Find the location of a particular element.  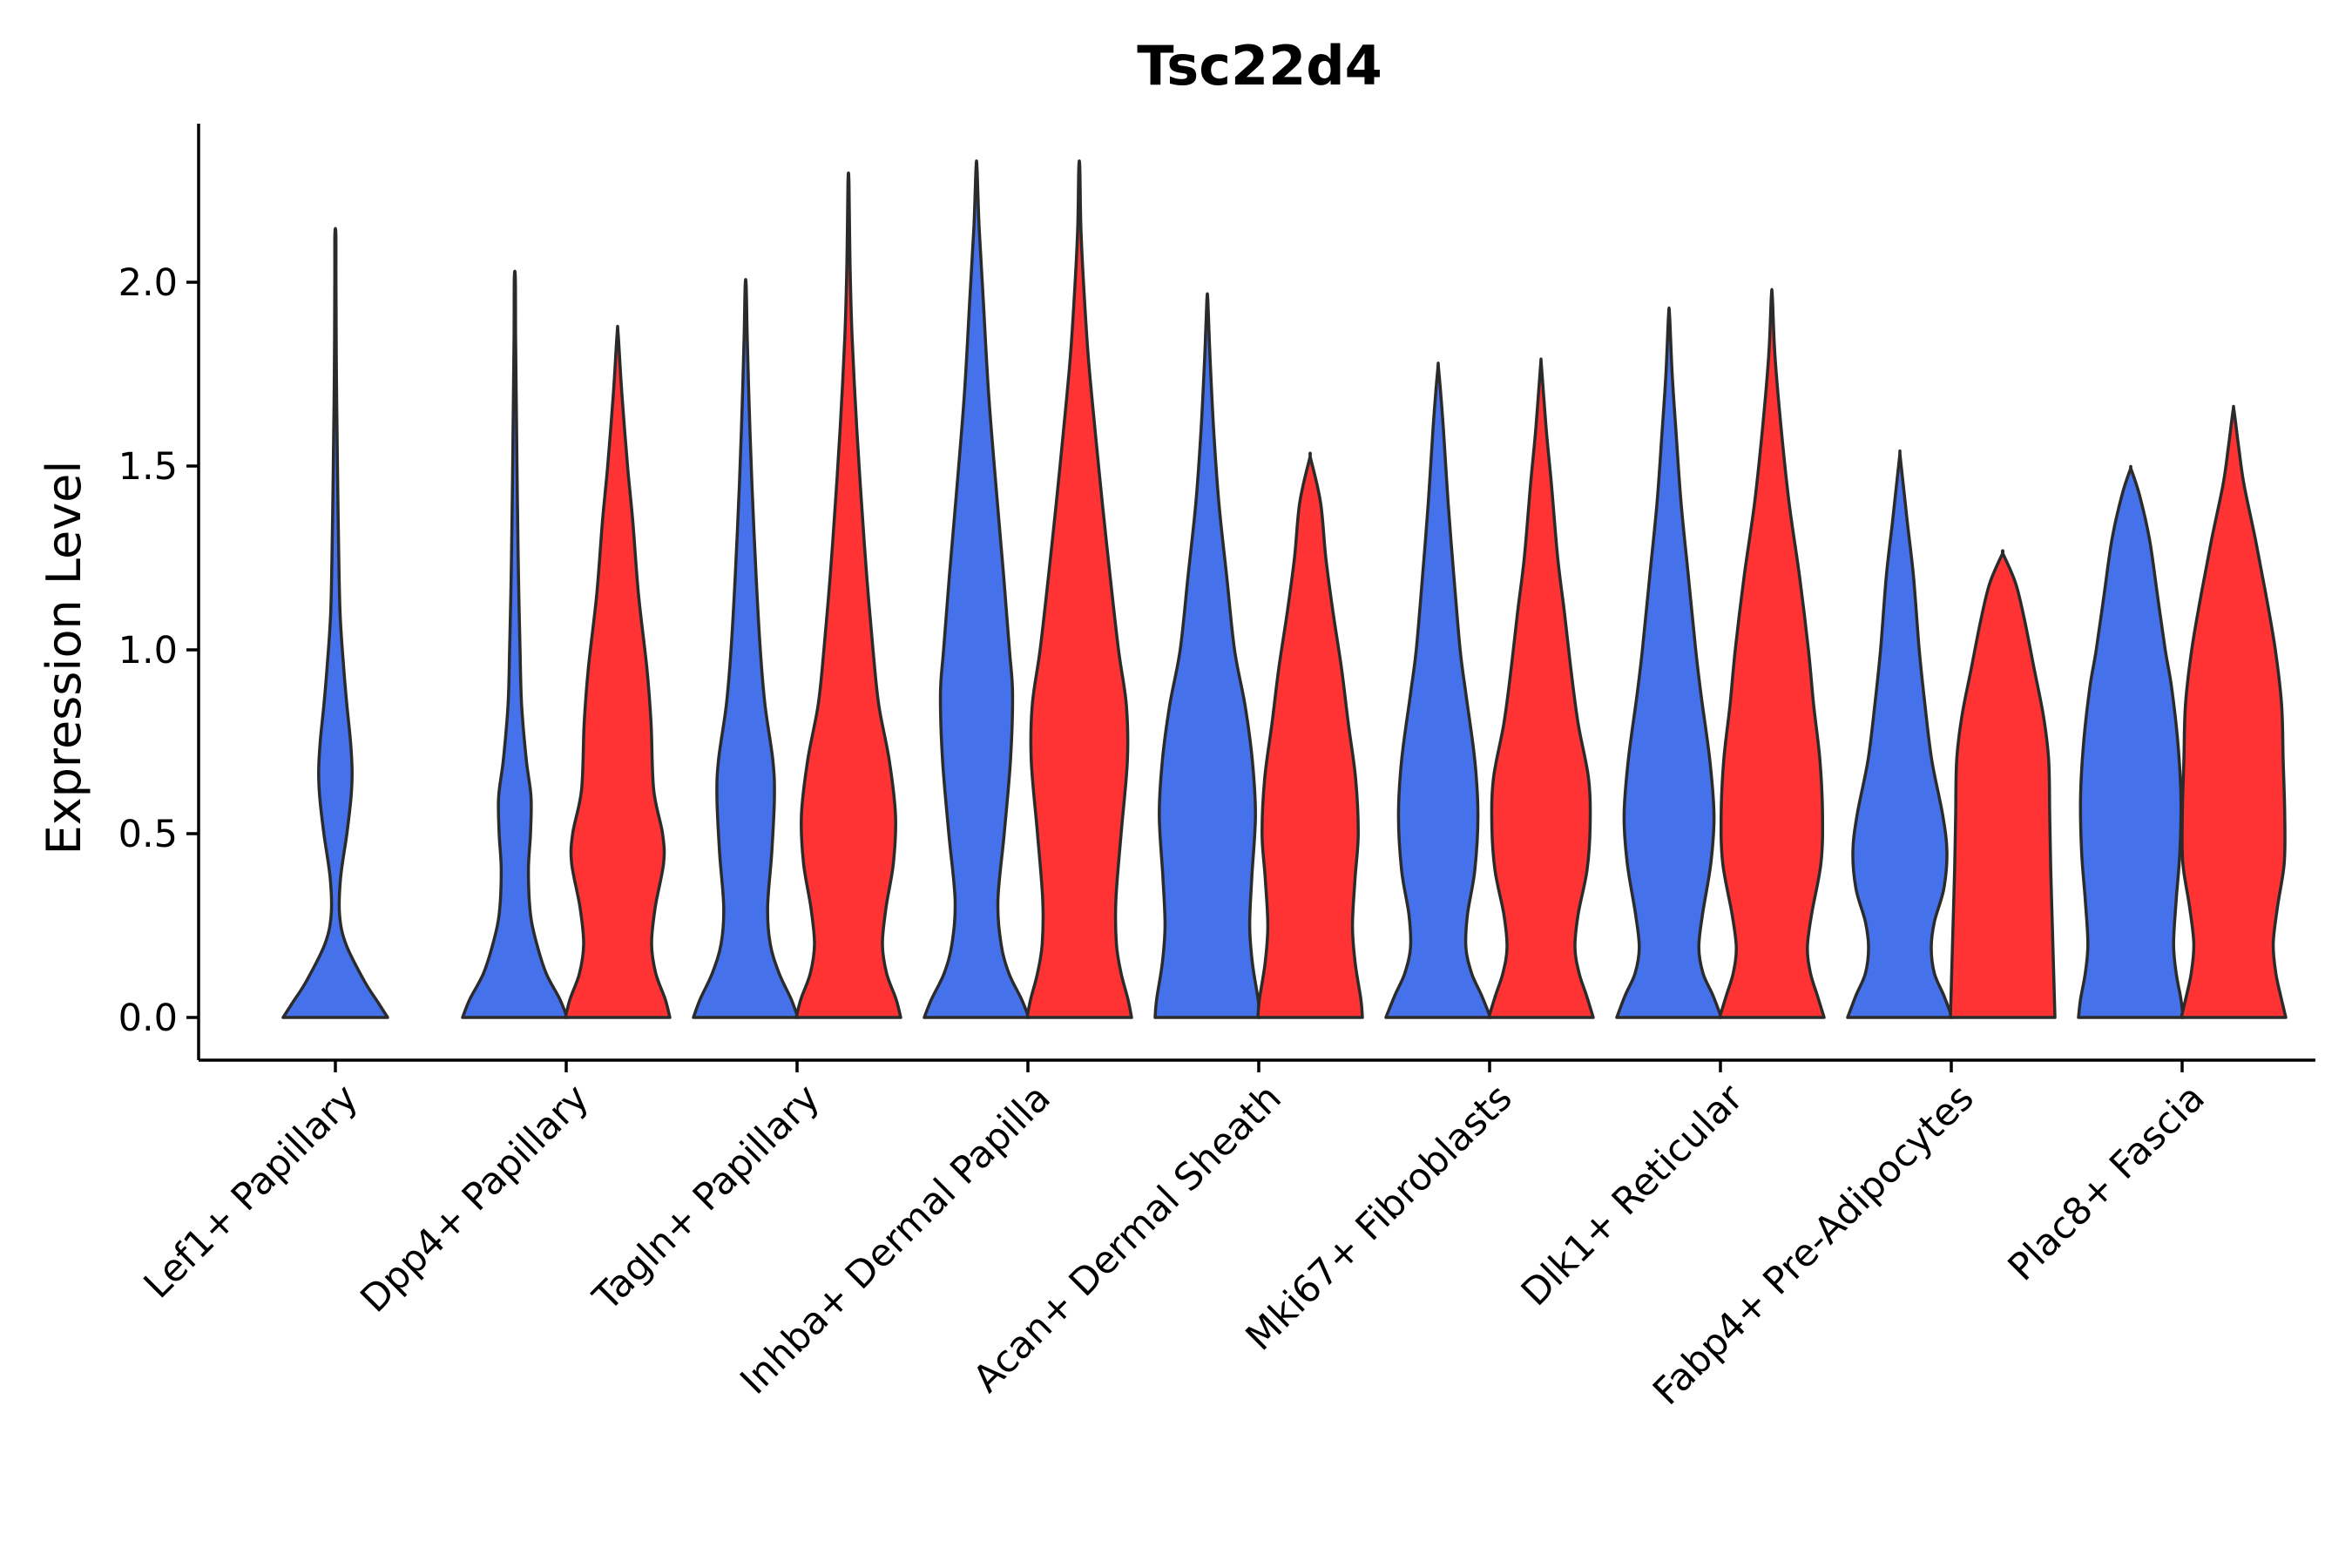

y-tick-label: 1.0 is located at coordinates (148, 650).